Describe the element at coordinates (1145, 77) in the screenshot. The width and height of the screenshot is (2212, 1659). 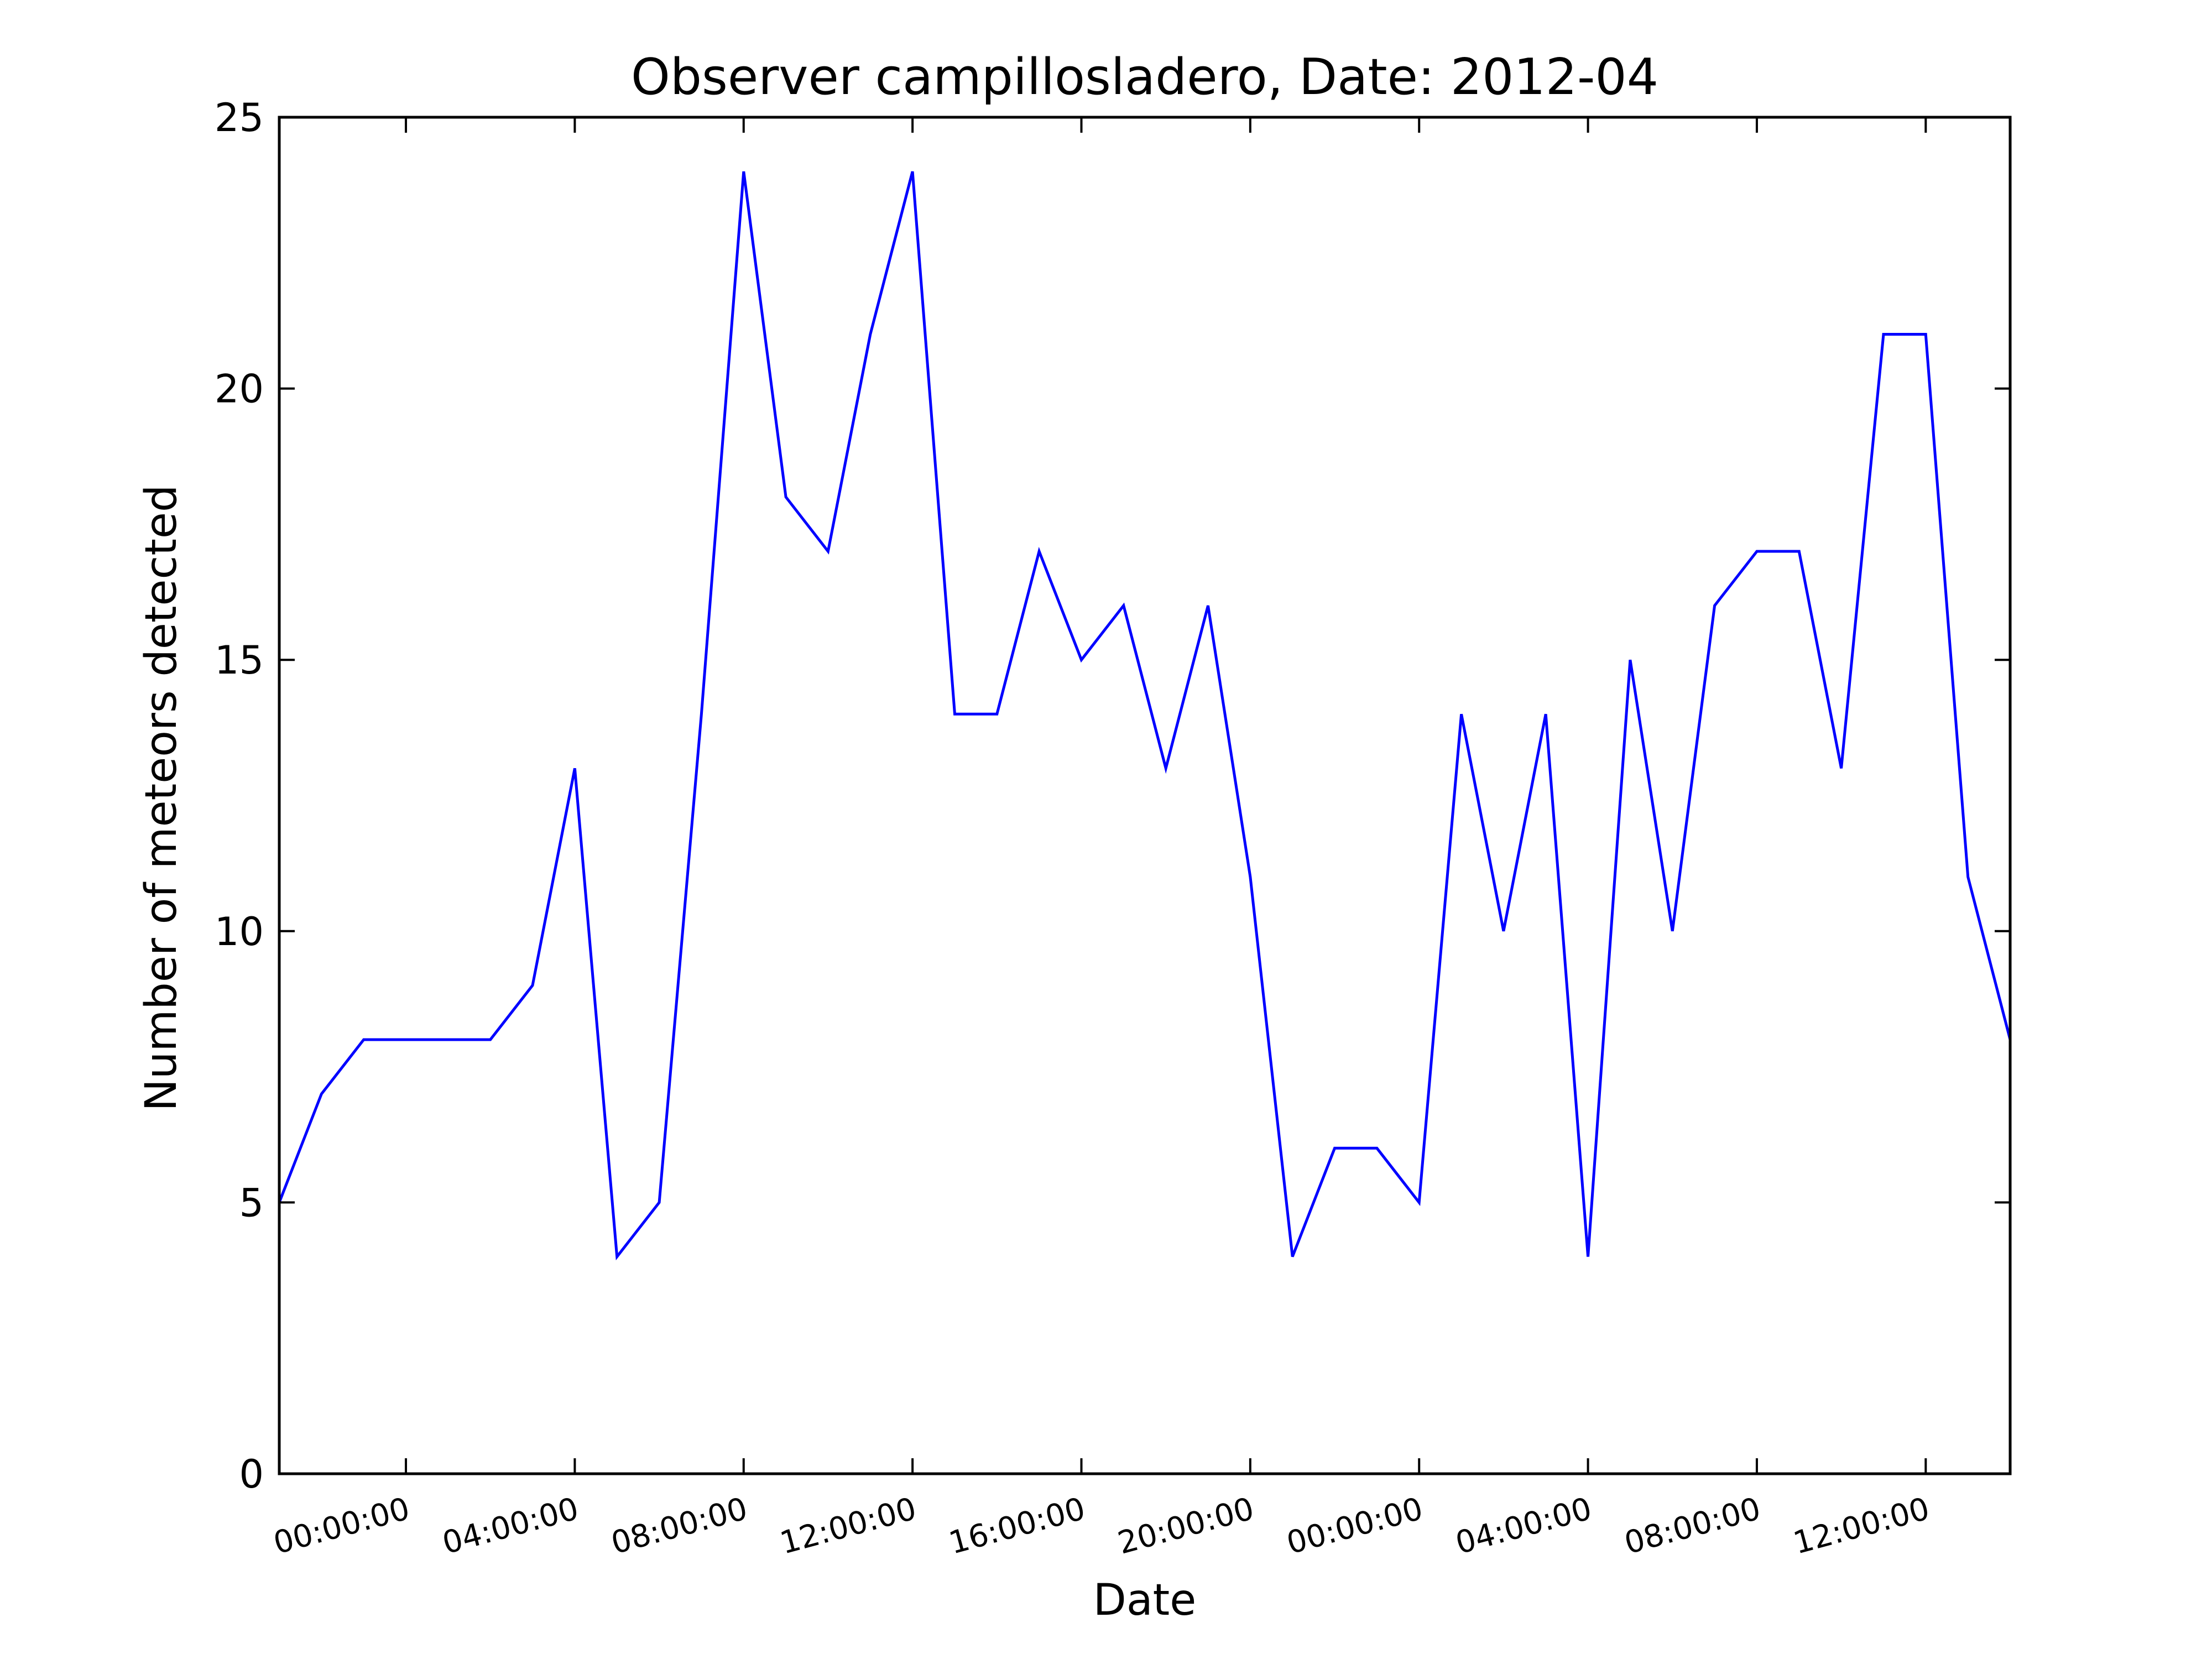
I see `chart-title: Observer campillosladero, Date: 2012-04` at that location.